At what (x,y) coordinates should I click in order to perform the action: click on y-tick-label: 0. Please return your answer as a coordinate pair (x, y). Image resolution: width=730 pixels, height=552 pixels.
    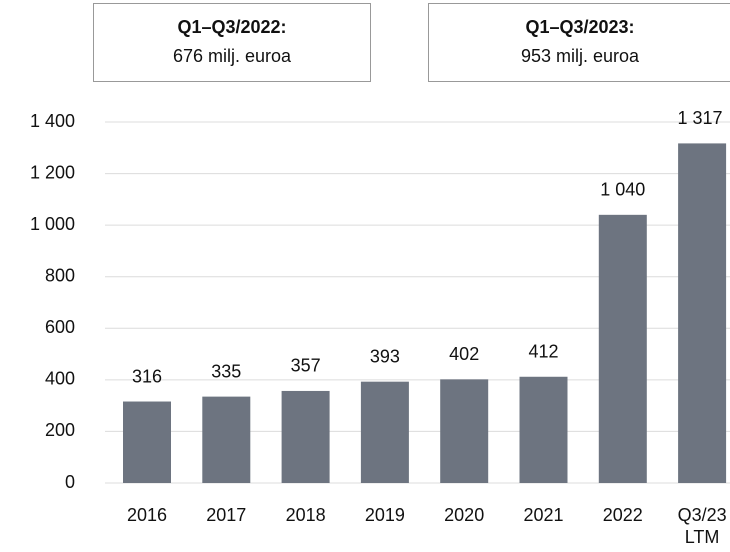
    Looking at the image, I should click on (70, 482).